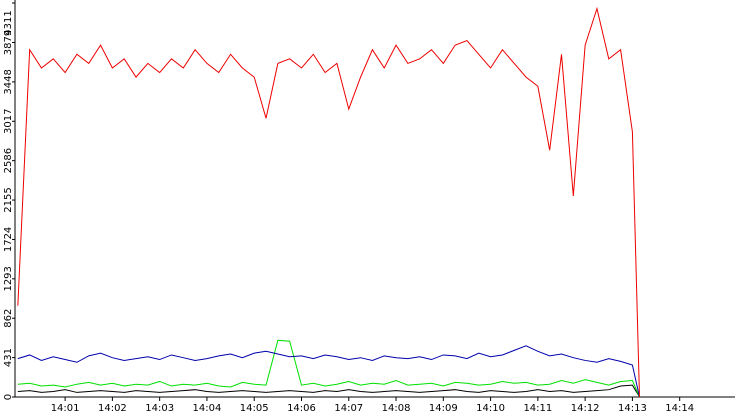  Describe the element at coordinates (679, 408) in the screenshot. I see `x-tick-label: 14:14` at that location.